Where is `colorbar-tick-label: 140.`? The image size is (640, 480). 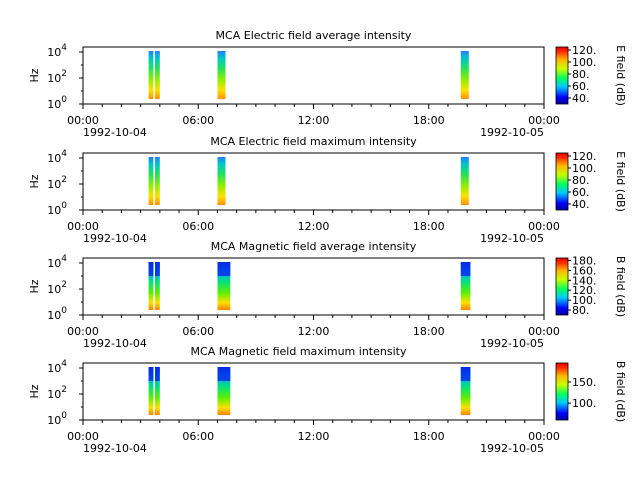
colorbar-tick-label: 140. is located at coordinates (584, 280).